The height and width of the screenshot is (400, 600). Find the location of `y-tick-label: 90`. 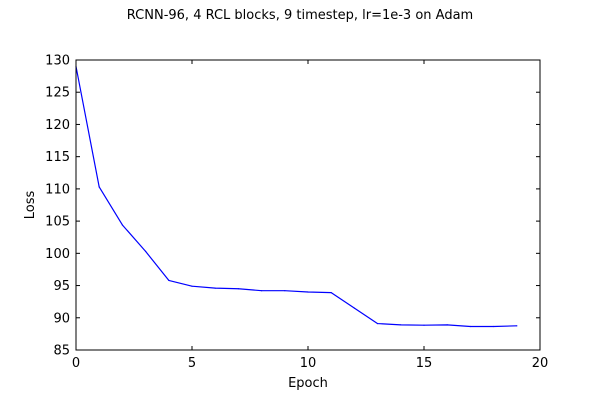

y-tick-label: 90 is located at coordinates (61, 318).